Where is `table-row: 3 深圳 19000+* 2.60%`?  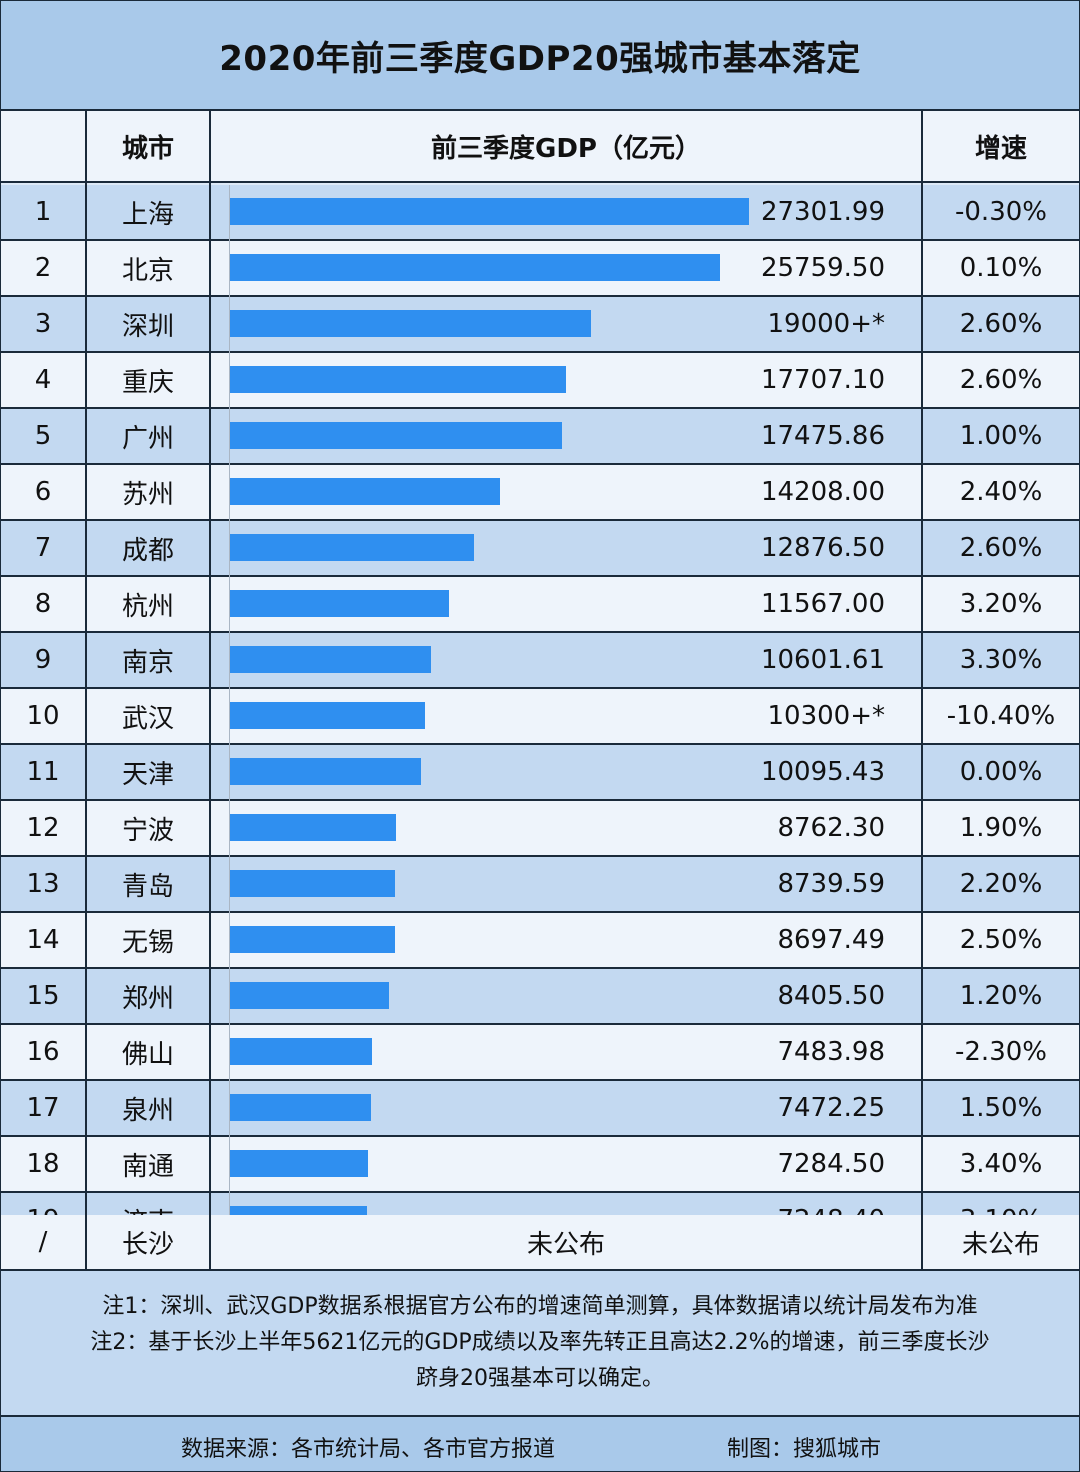 table-row: 3 深圳 19000+* 2.60% is located at coordinates (540, 325).